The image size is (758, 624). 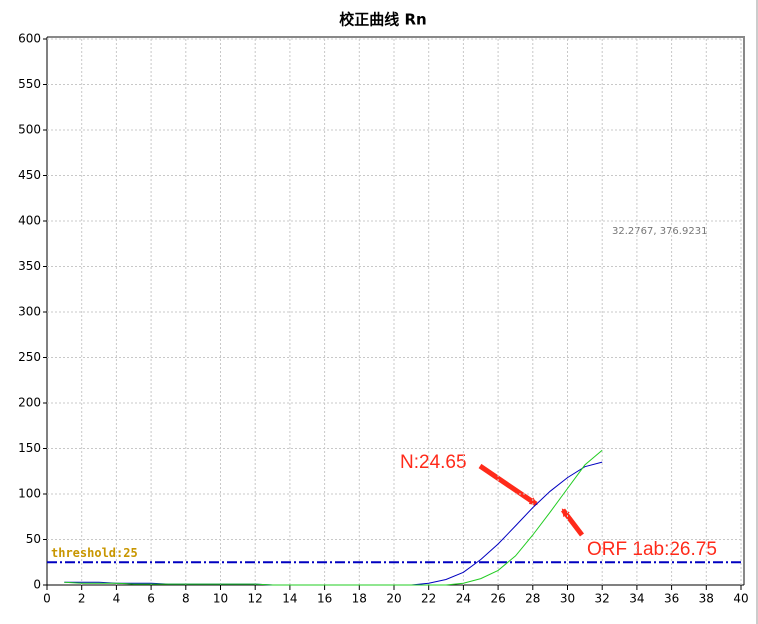 What do you see at coordinates (82, 599) in the screenshot?
I see `x-tick-label: 2` at bounding box center [82, 599].